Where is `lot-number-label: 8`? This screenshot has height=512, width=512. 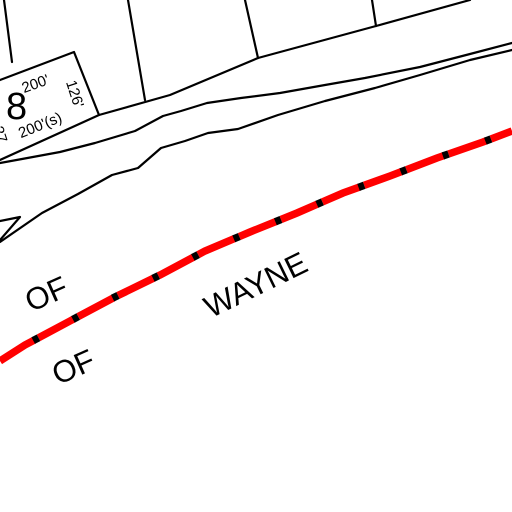 lot-number-label: 8 is located at coordinates (17, 107).